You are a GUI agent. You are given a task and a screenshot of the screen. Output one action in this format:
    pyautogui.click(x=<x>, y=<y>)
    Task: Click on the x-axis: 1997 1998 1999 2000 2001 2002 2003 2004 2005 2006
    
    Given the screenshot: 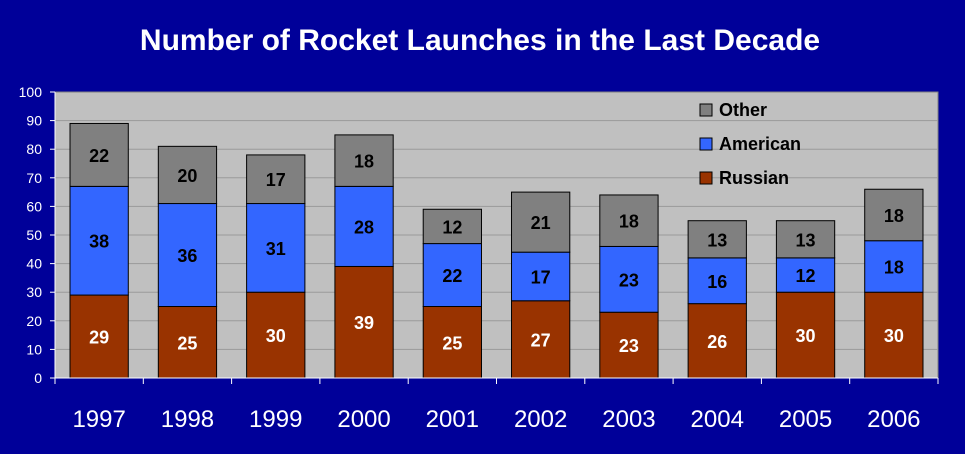 What is the action you would take?
    pyautogui.click(x=496, y=405)
    